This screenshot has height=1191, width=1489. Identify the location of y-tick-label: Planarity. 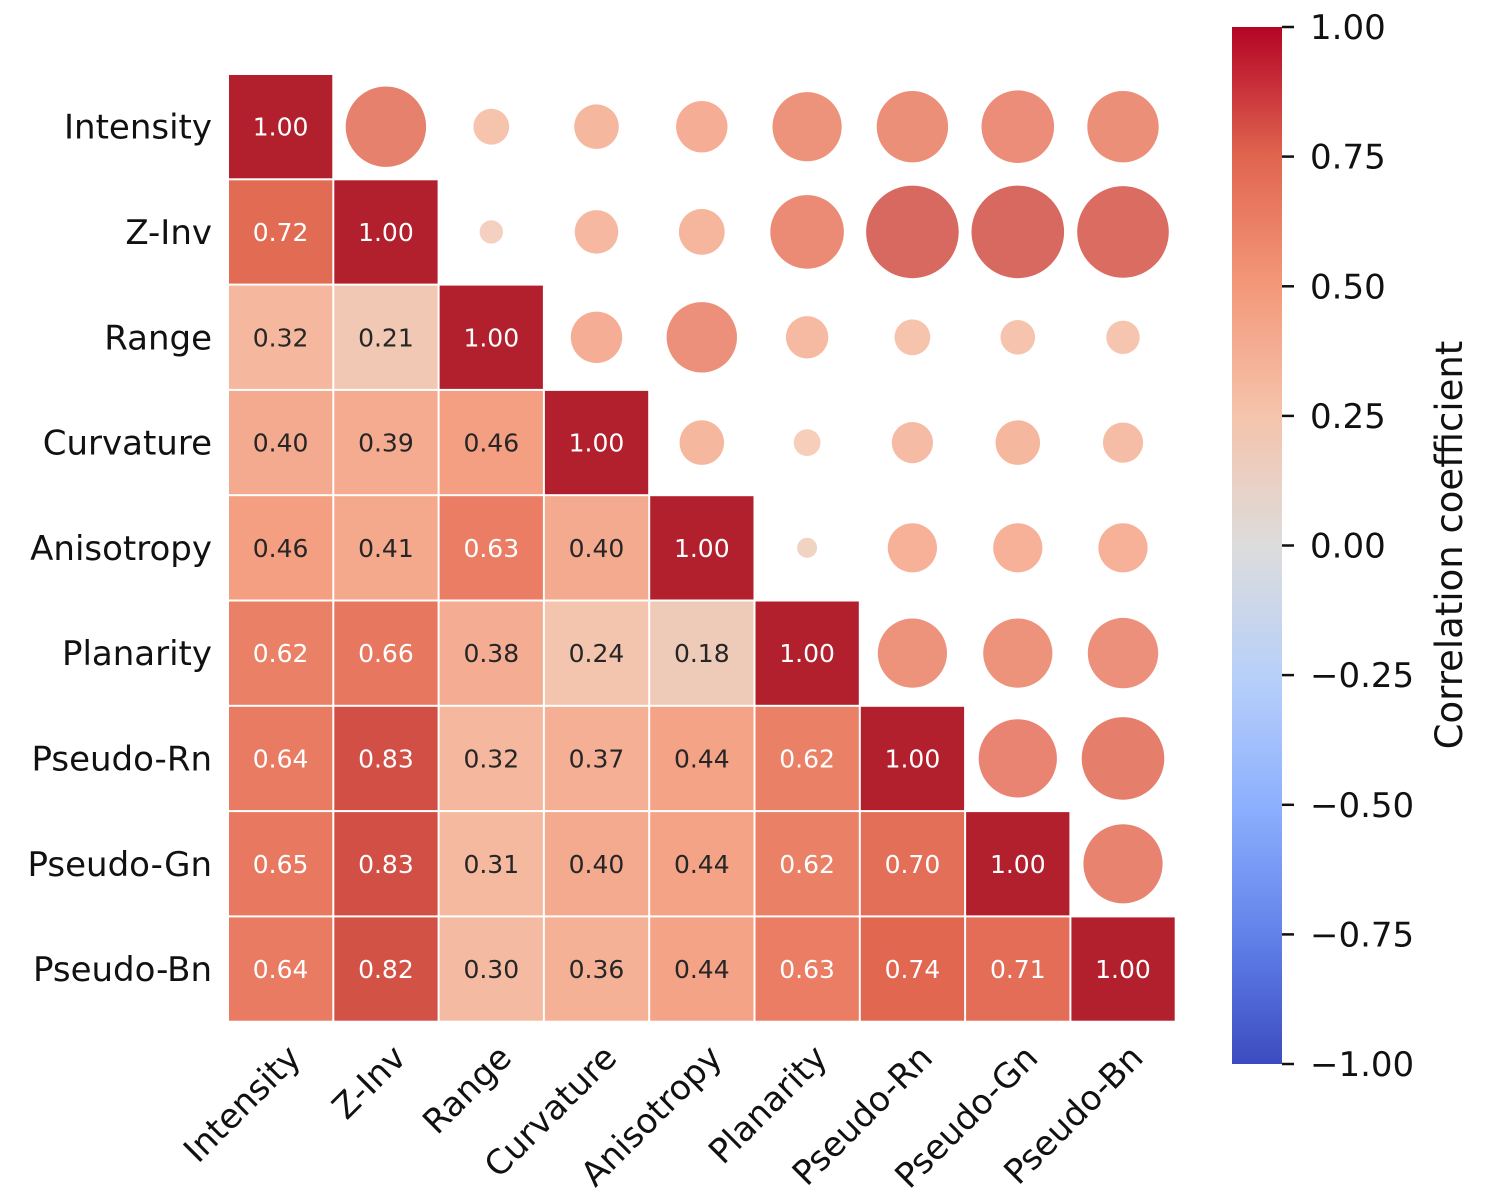
(137, 654).